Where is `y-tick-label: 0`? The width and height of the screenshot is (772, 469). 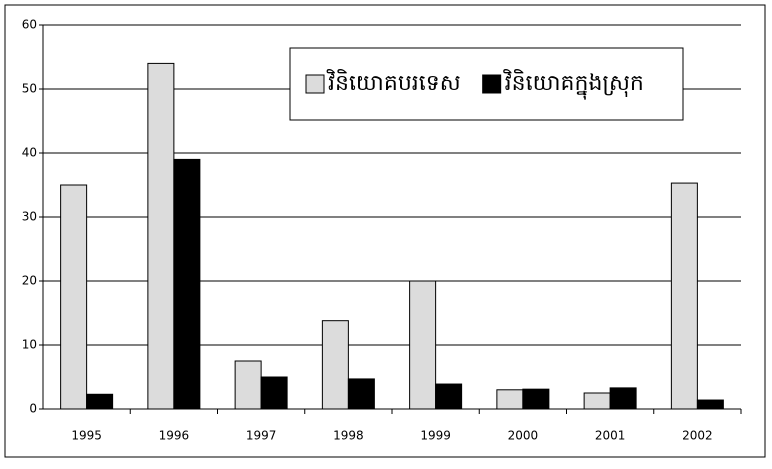
y-tick-label: 0 is located at coordinates (33, 409).